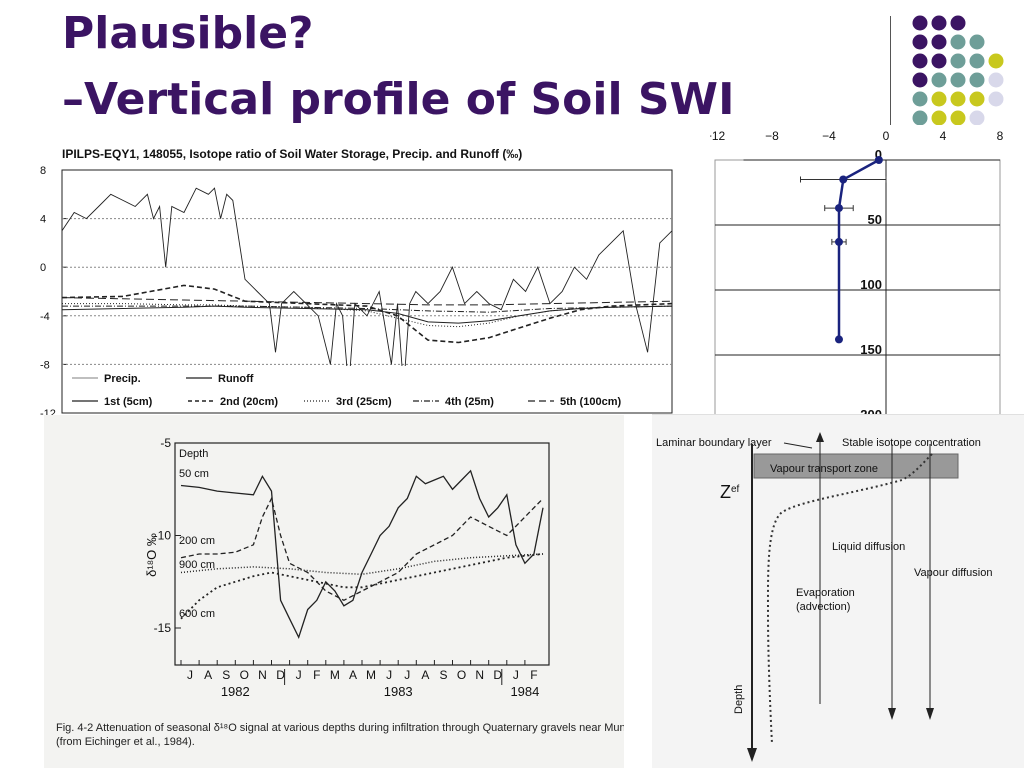 The height and width of the screenshot is (773, 1024). Describe the element at coordinates (194, 474) in the screenshot. I see `depth-series-label: 50 cm` at that location.